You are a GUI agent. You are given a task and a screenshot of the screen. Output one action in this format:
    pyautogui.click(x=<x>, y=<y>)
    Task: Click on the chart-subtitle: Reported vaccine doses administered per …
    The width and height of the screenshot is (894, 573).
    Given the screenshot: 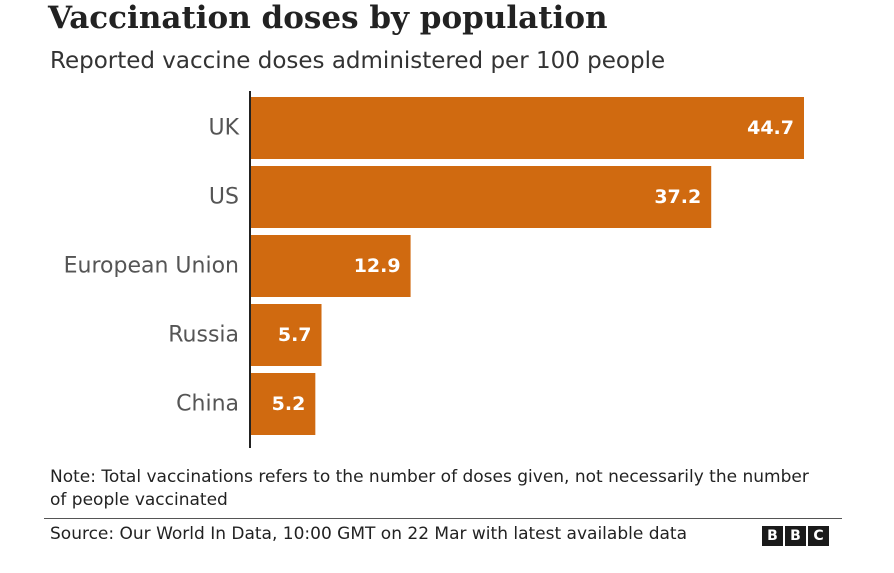 What is the action you would take?
    pyautogui.click(x=358, y=61)
    